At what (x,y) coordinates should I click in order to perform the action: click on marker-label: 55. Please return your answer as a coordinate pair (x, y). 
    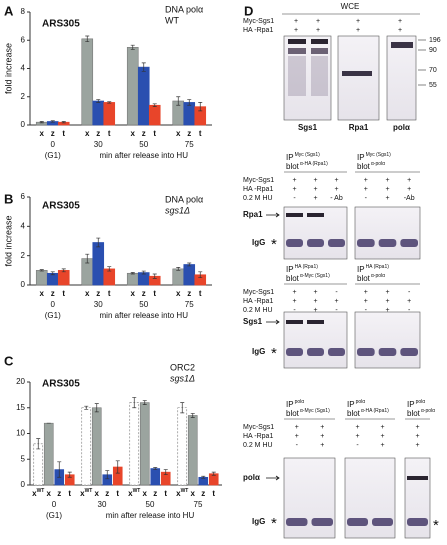
    Looking at the image, I should click on (433, 85).